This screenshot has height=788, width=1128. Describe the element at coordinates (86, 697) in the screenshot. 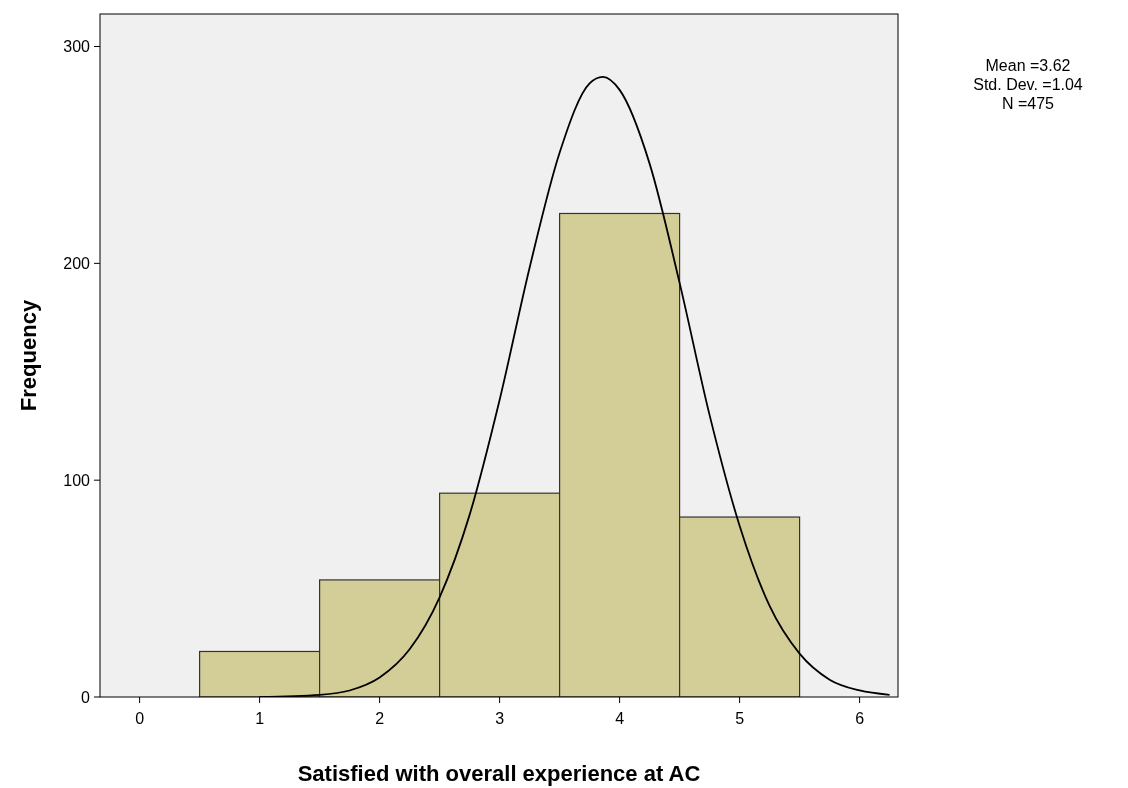

I see `y-tick-label: 0` at that location.